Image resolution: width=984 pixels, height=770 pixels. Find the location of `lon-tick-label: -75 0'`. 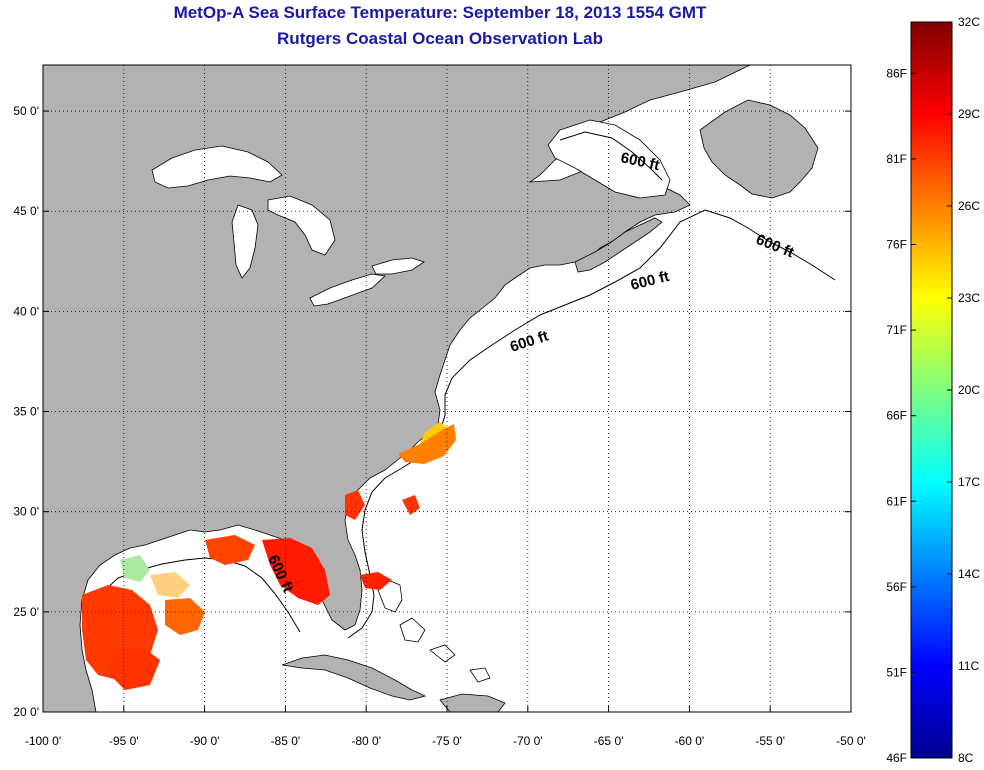

lon-tick-label: -75 0' is located at coordinates (447, 741).